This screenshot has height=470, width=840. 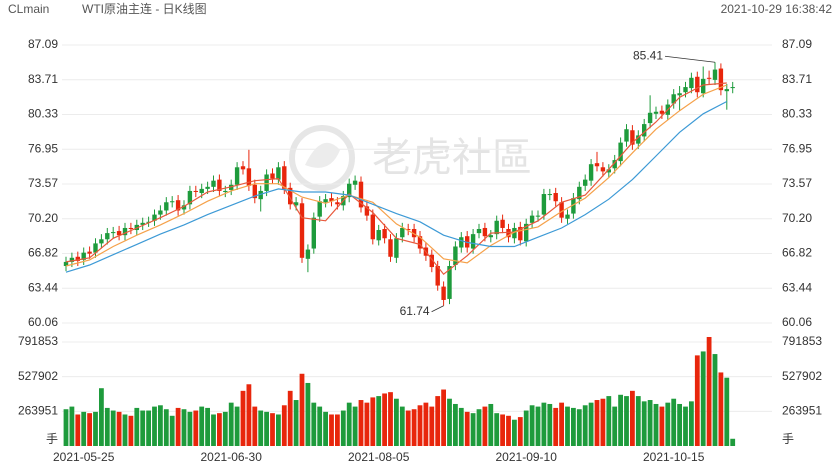 I want to click on volume-unit: 手, so click(x=52, y=439).